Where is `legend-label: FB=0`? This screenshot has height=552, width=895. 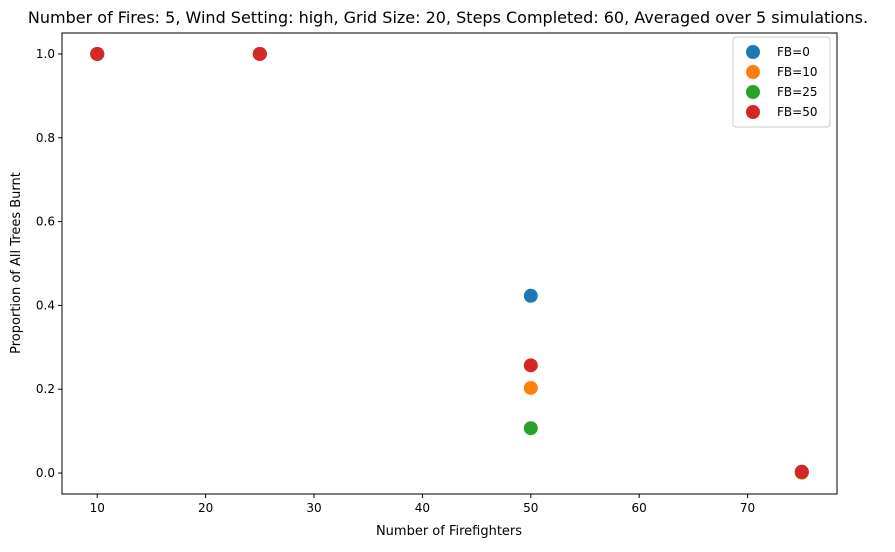 legend-label: FB=0 is located at coordinates (793, 52).